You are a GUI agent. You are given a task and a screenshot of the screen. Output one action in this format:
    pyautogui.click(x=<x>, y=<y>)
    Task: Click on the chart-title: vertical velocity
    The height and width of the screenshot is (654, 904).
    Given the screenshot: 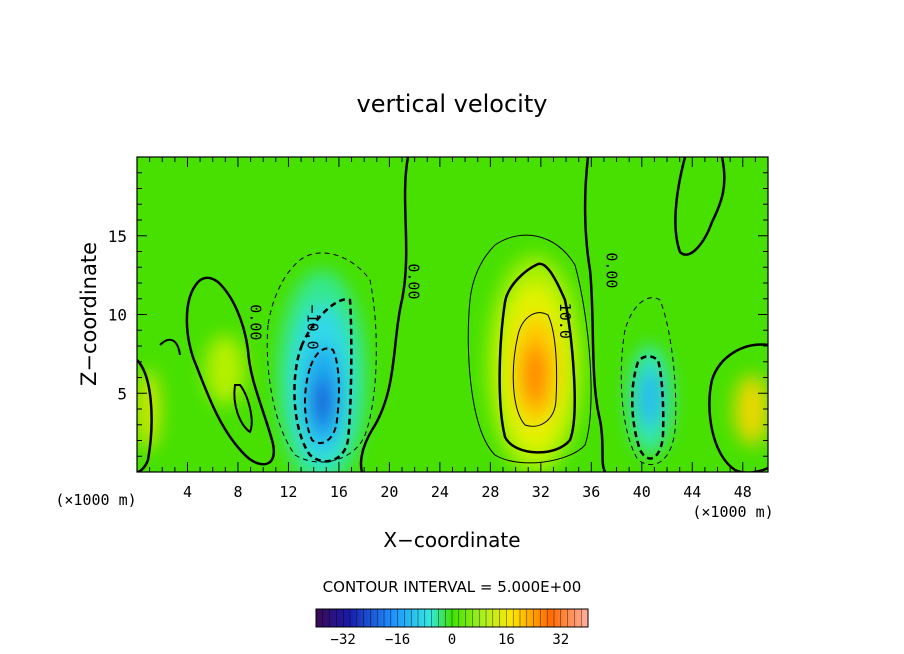 What is the action you would take?
    pyautogui.click(x=452, y=104)
    